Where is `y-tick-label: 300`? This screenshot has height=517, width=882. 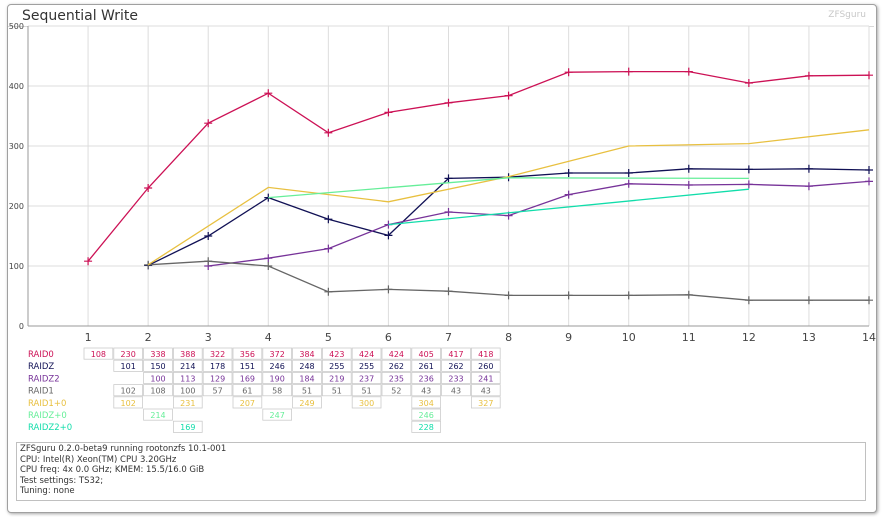
y-tick-label: 300 is located at coordinates (16, 146).